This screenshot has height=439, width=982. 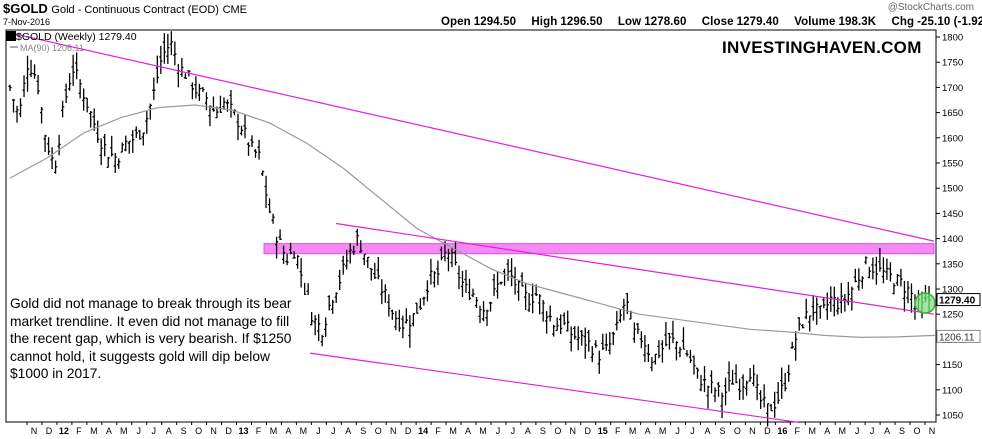 What do you see at coordinates (952, 390) in the screenshot?
I see `y-tick-label: 1100` at bounding box center [952, 390].